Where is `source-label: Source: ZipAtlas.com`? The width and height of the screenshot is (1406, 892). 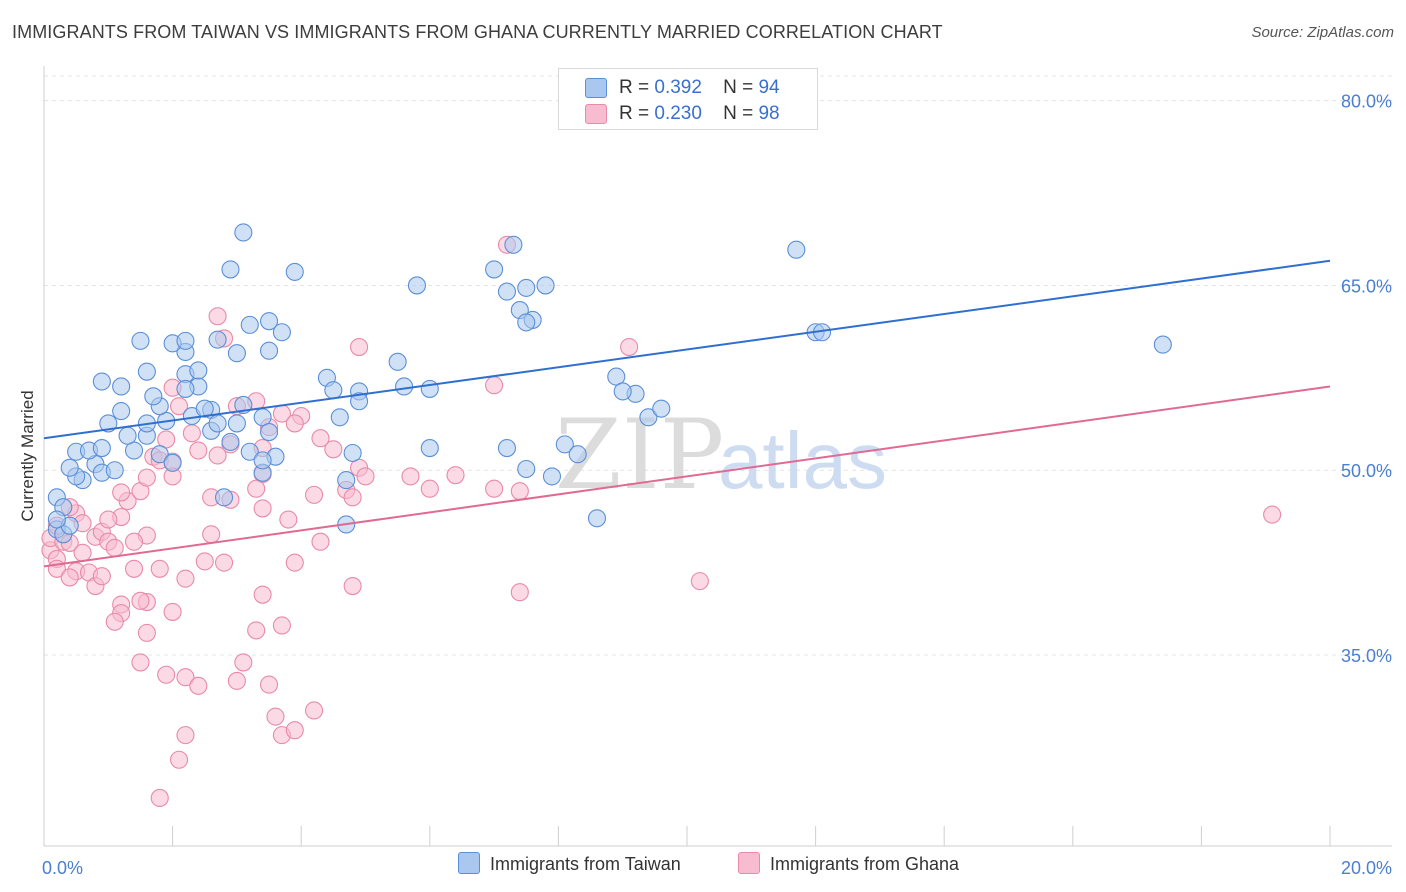
source-label: Source: ZipAtlas.com is located at coordinates (1322, 32).